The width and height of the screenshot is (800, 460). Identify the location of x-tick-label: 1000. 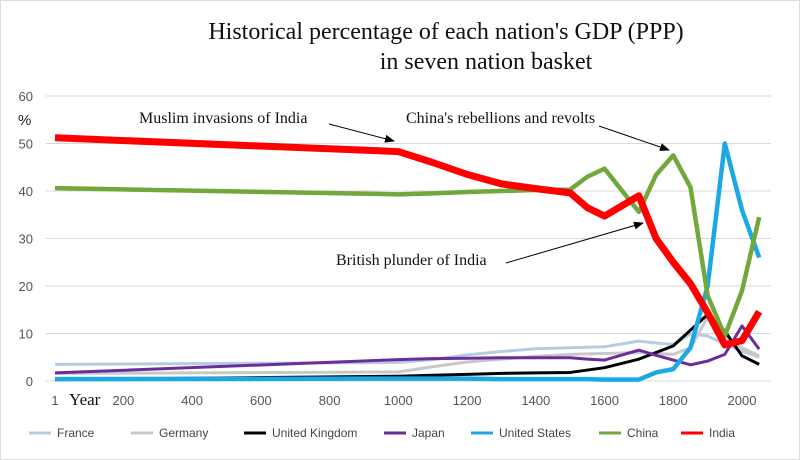
(398, 400).